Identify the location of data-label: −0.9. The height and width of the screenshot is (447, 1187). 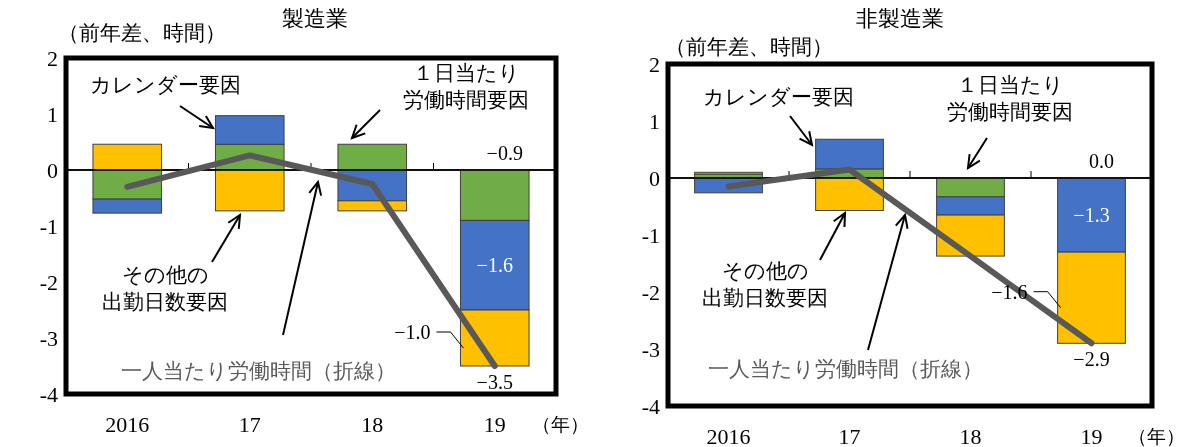
(504, 153).